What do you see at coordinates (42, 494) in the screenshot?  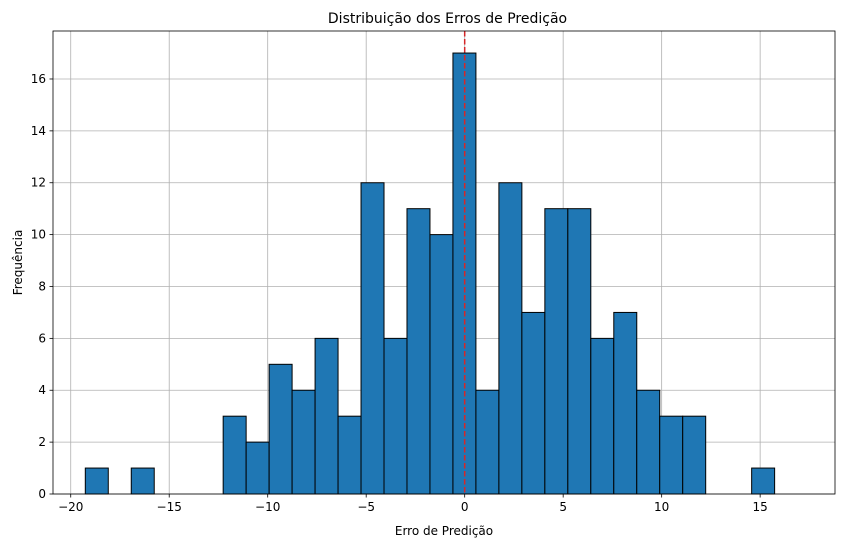 I see `y-tick-label: 0` at bounding box center [42, 494].